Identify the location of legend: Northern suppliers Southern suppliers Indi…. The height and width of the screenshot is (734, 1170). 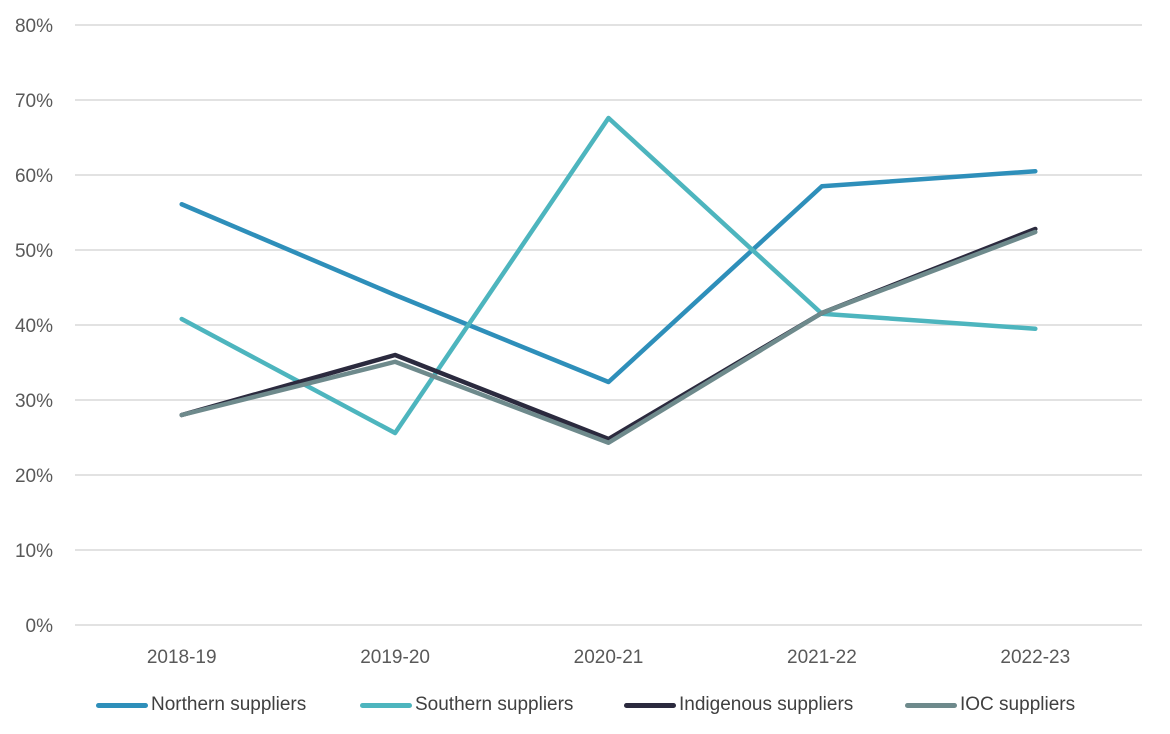
(585, 705).